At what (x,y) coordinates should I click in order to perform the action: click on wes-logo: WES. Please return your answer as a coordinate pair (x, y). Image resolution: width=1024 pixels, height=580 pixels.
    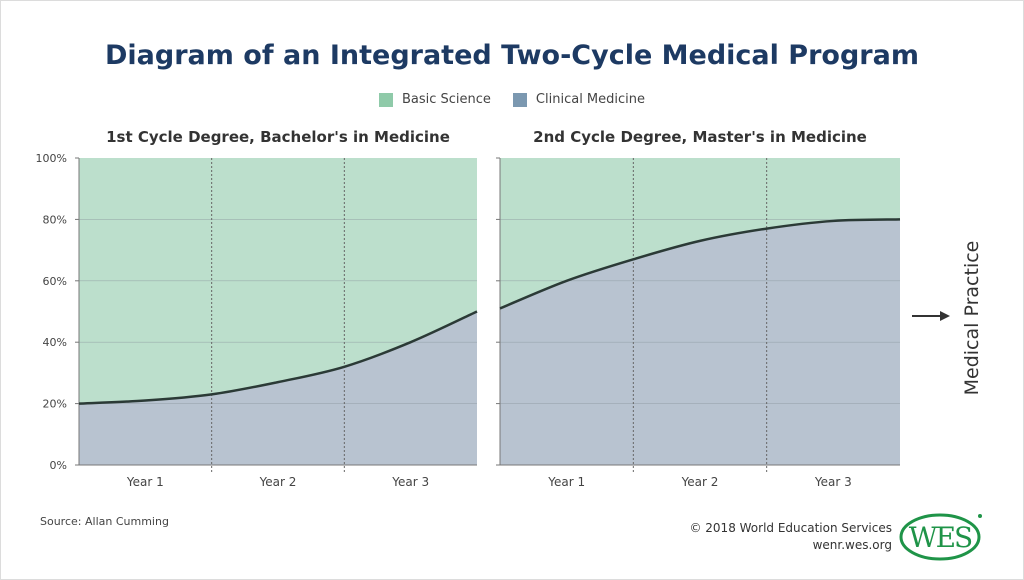
    Looking at the image, I should click on (940, 537).